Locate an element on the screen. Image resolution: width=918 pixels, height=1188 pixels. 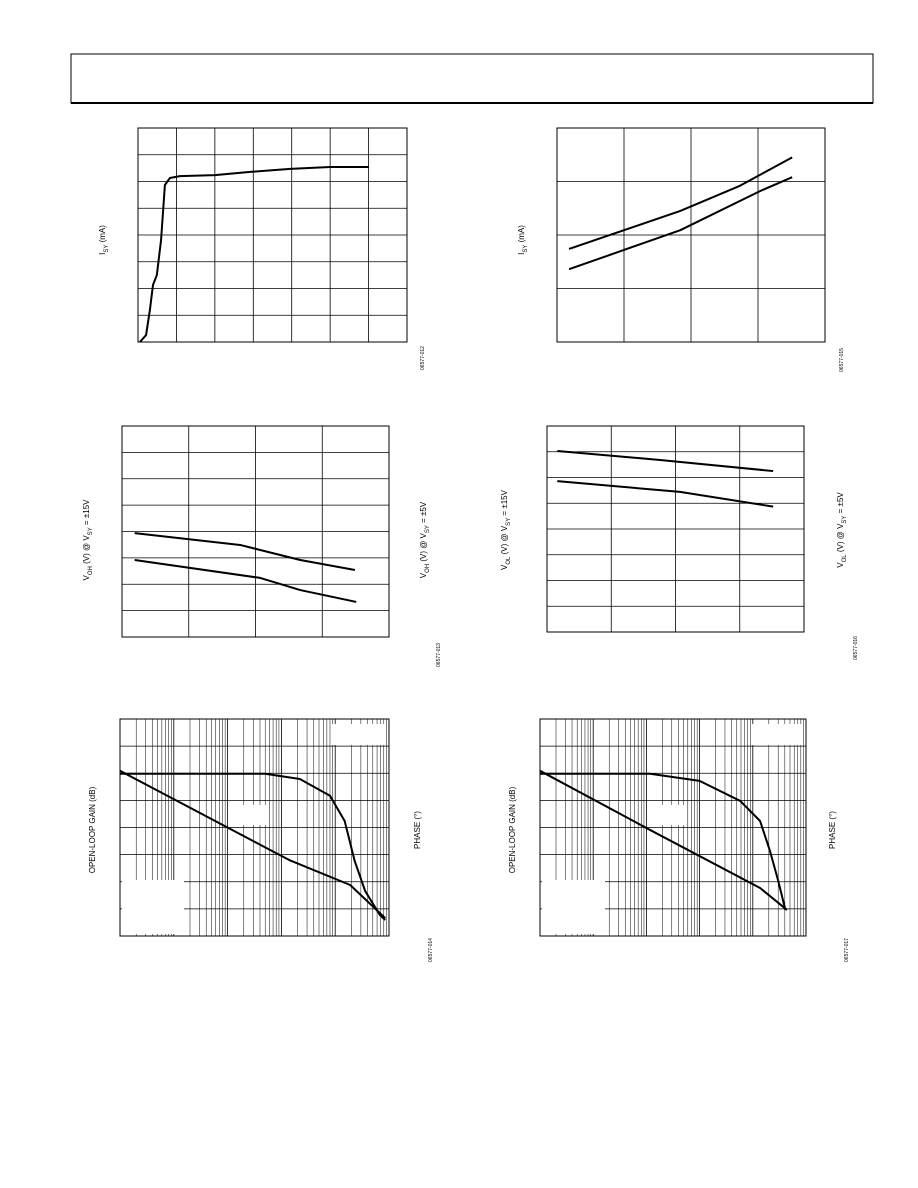
y2-axis-label: VOH (V) @ VSY = ±5V is located at coordinates (424, 539).